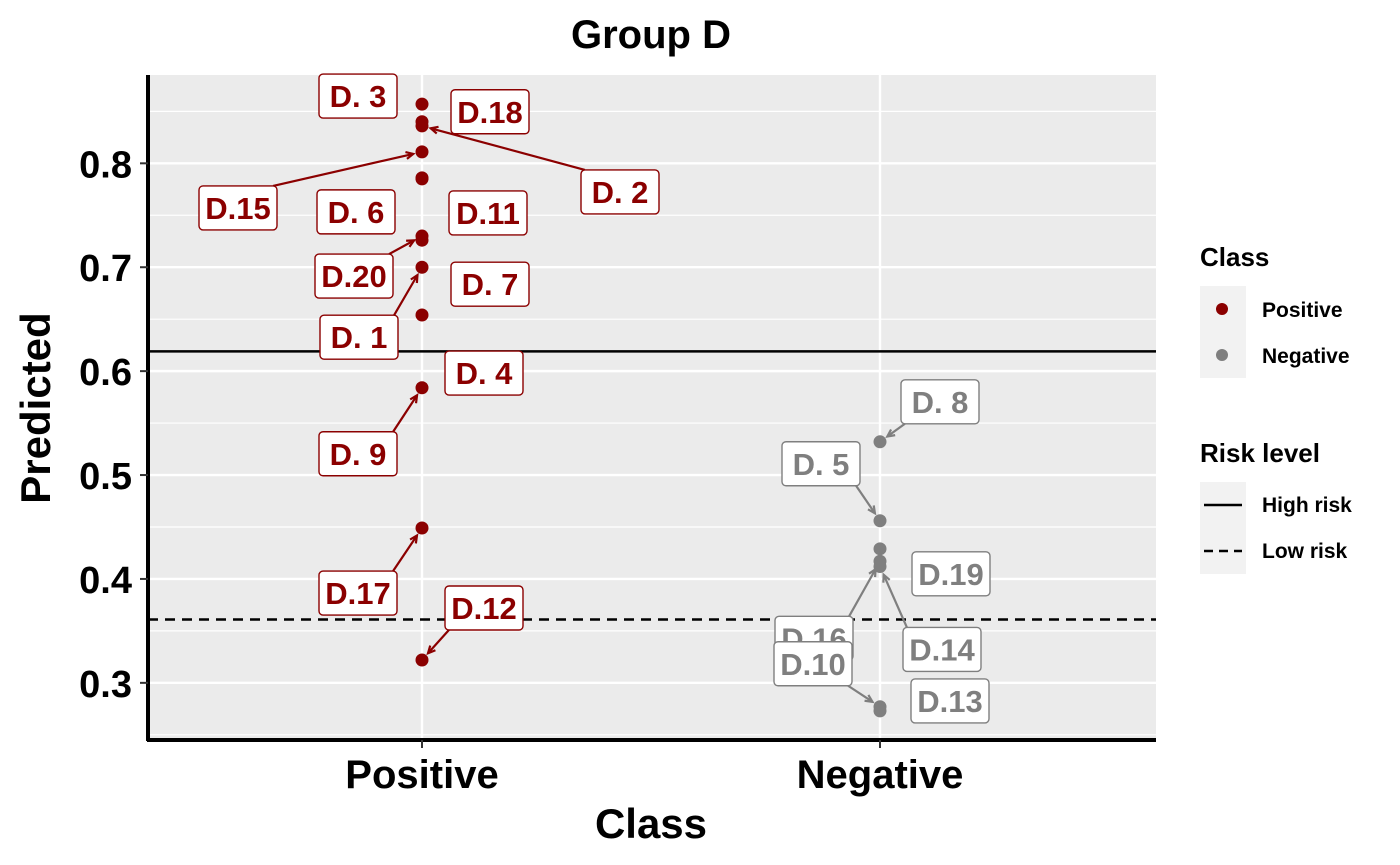 This screenshot has height=865, width=1400. I want to click on y-tick-label: 0.7, so click(105, 269).